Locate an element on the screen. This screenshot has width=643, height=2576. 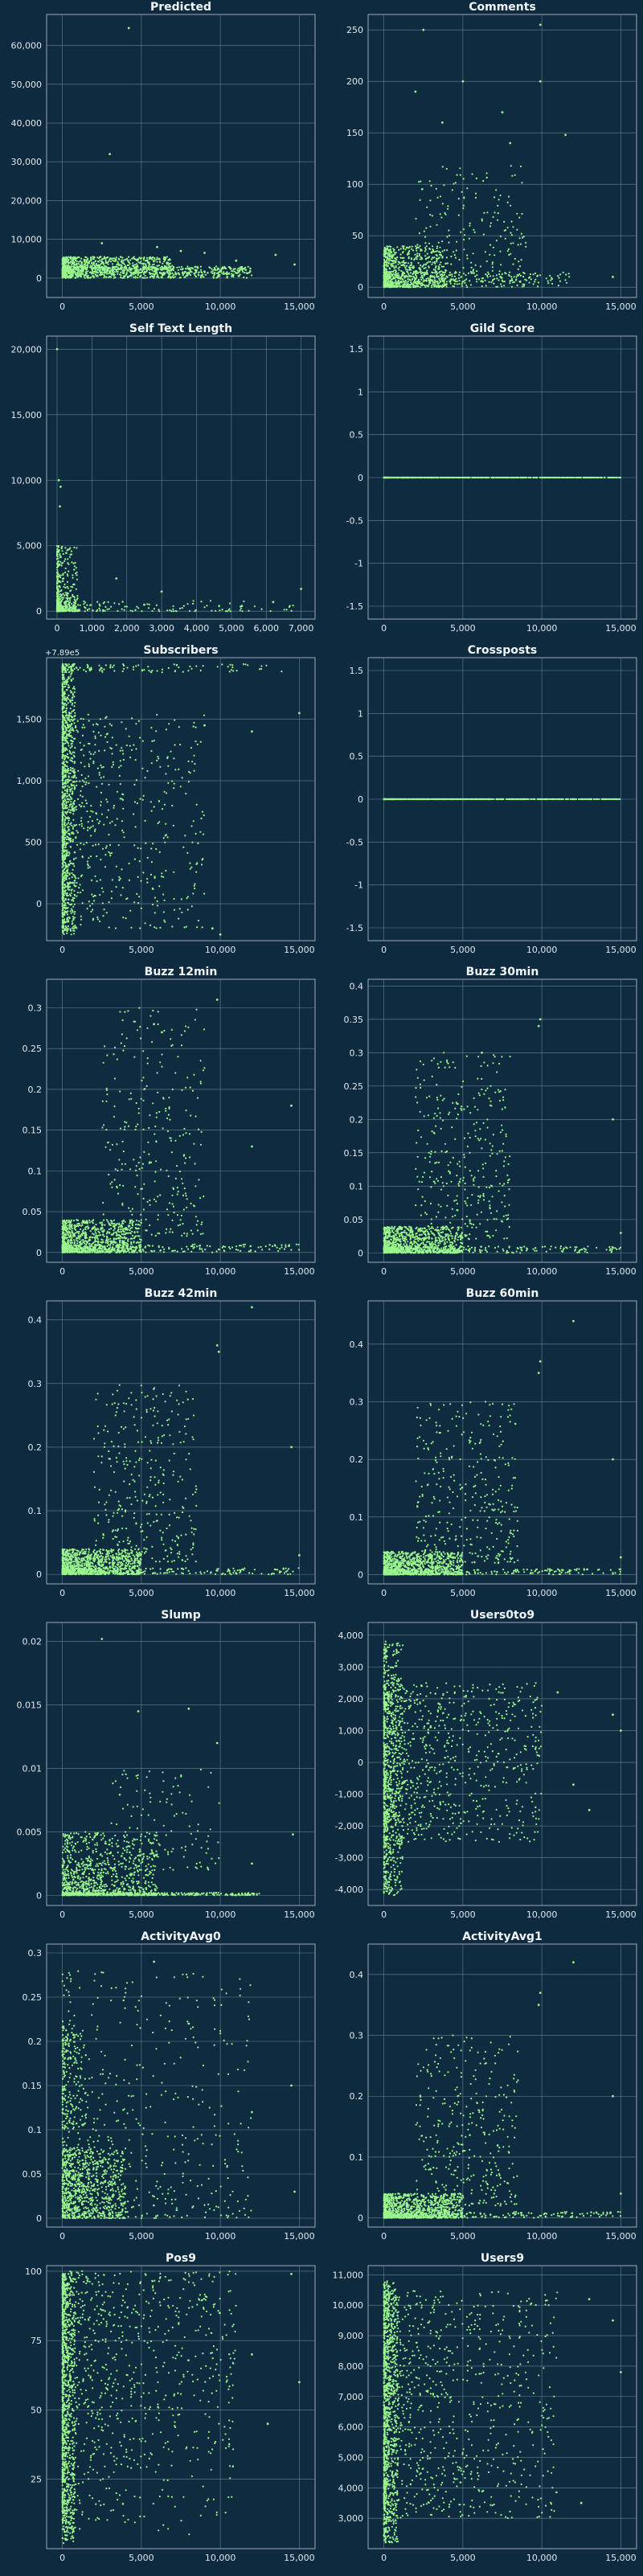
points-layer is located at coordinates (502, 477).